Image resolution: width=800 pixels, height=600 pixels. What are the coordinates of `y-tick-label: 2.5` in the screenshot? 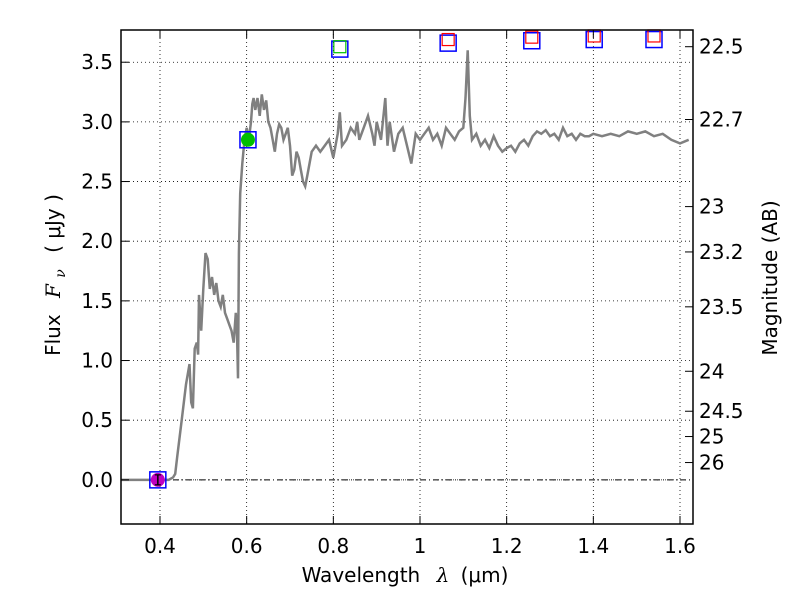 It's located at (97, 182).